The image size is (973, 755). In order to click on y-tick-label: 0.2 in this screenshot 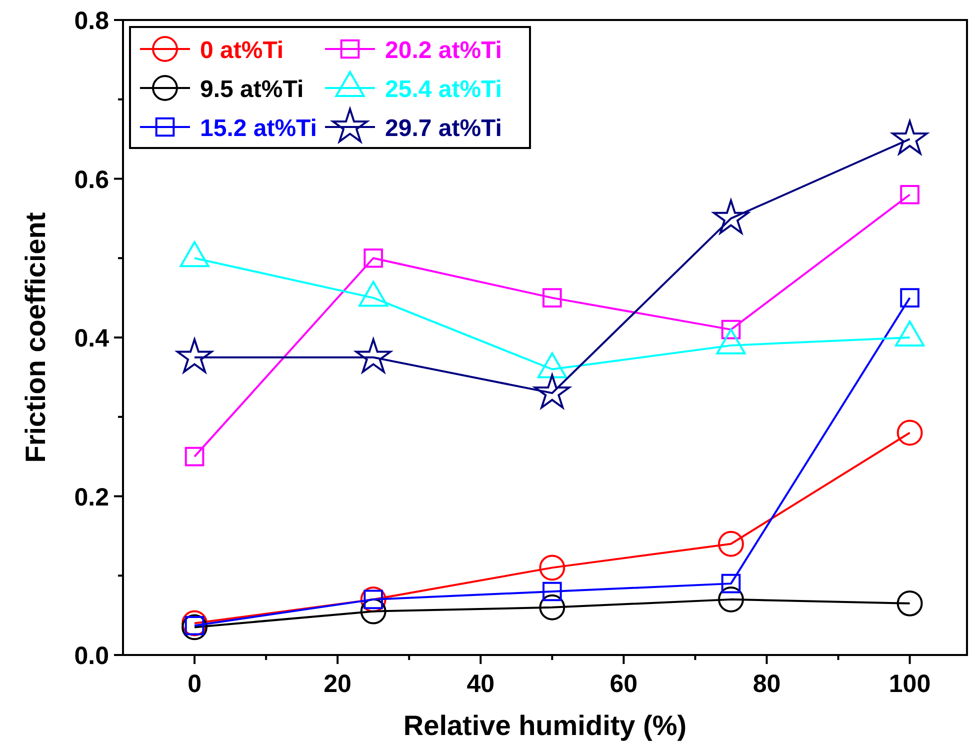, I will do `click(91, 497)`.